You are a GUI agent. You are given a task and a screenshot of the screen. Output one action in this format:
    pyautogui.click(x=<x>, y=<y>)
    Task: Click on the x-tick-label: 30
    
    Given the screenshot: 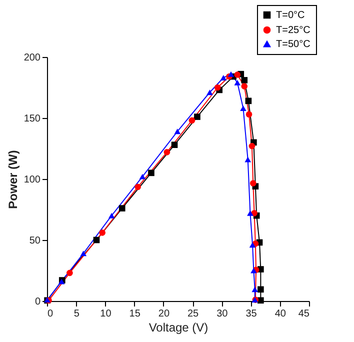 What is the action you would take?
    pyautogui.click(x=222, y=314)
    